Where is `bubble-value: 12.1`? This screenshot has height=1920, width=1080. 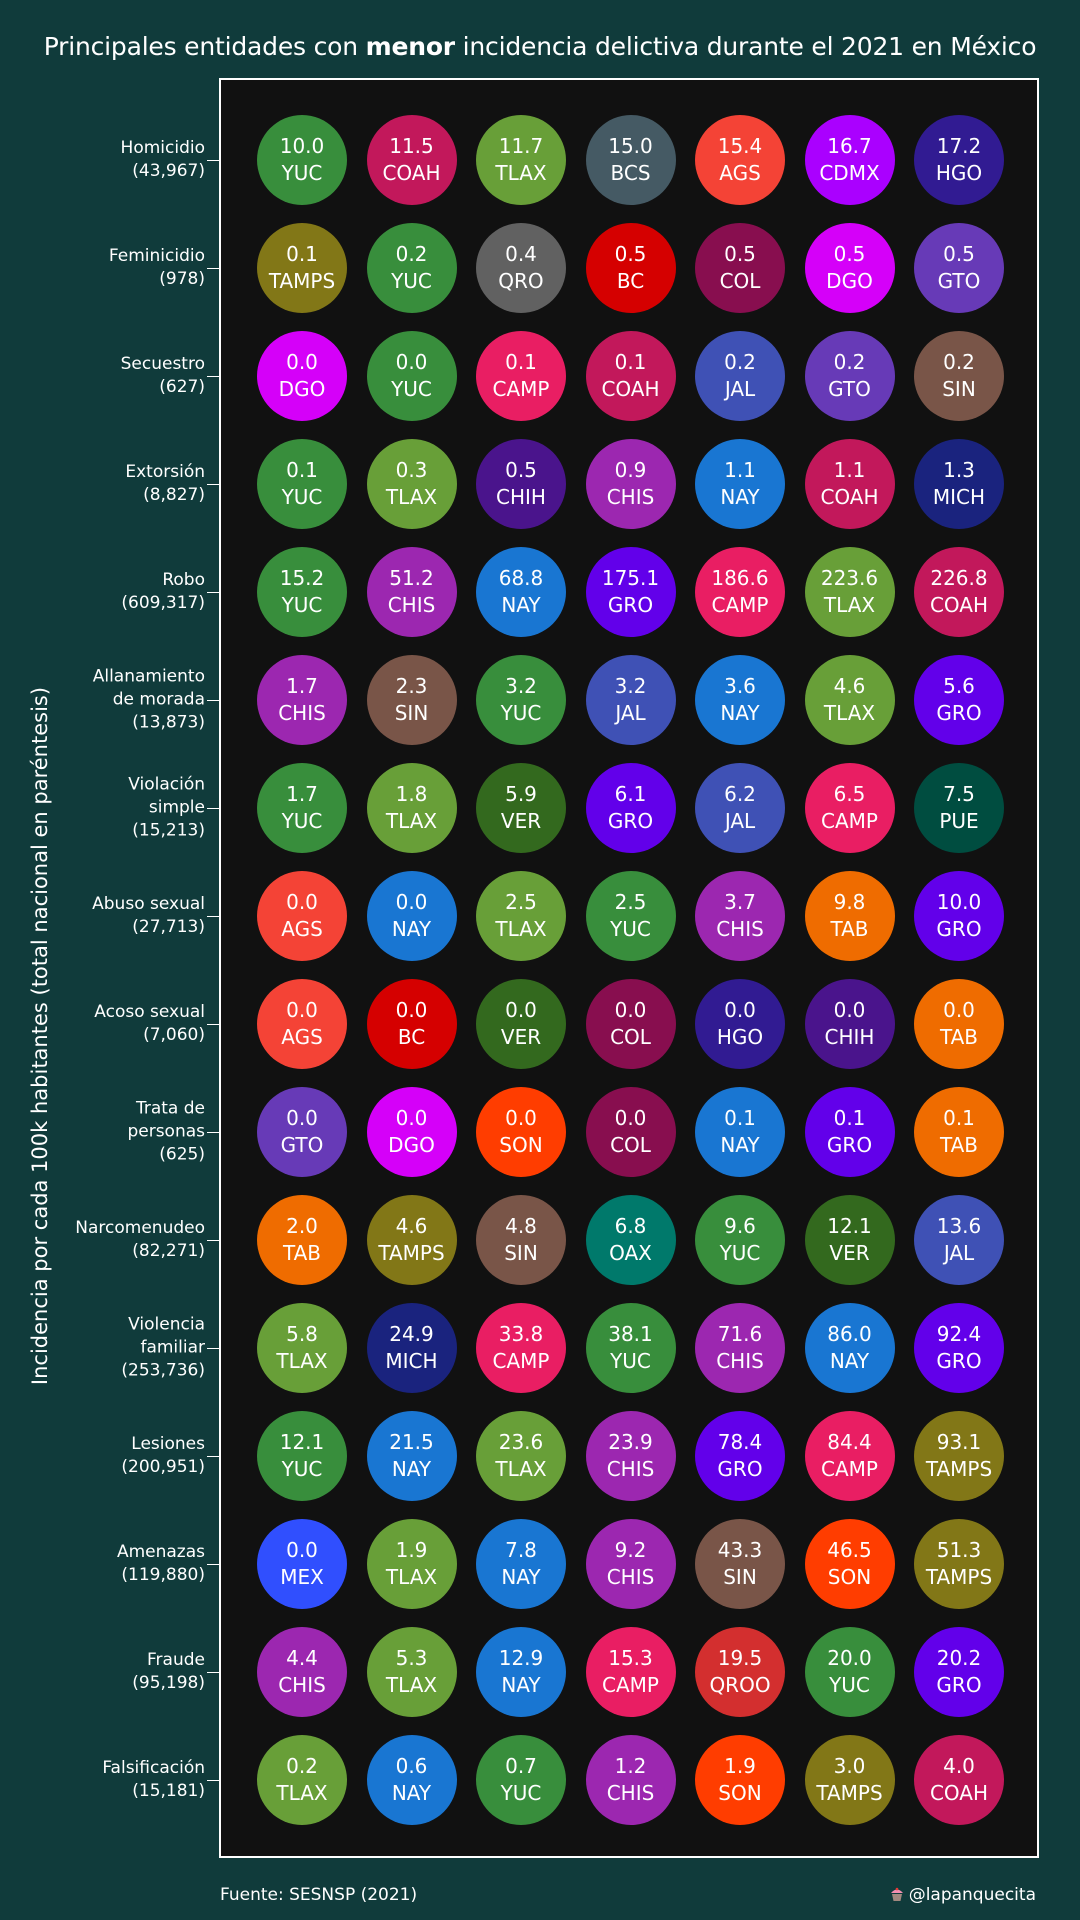
bubble-value: 12.1 is located at coordinates (302, 1442).